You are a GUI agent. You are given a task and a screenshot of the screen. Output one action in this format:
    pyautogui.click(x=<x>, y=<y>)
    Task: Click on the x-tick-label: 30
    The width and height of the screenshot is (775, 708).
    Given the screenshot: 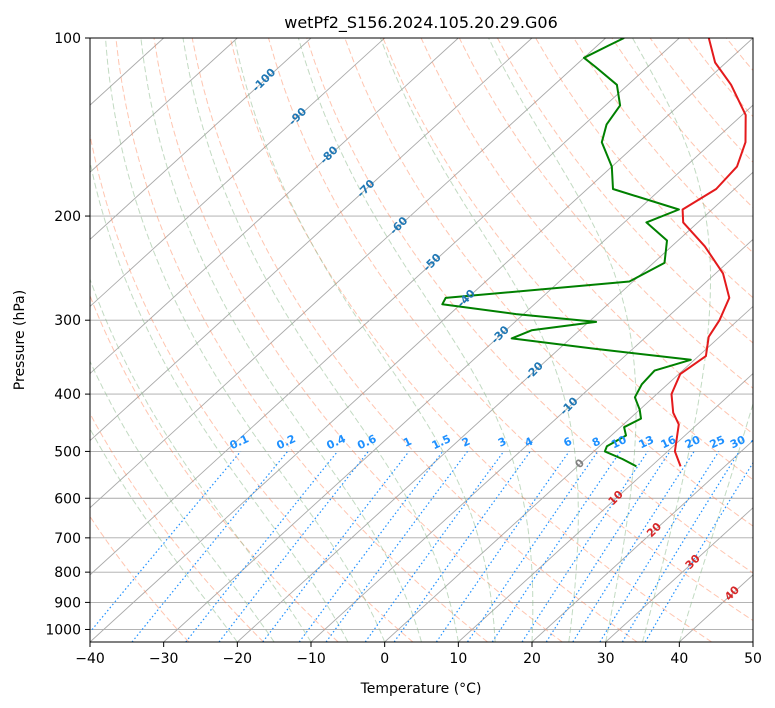 What is the action you would take?
    pyautogui.click(x=606, y=659)
    